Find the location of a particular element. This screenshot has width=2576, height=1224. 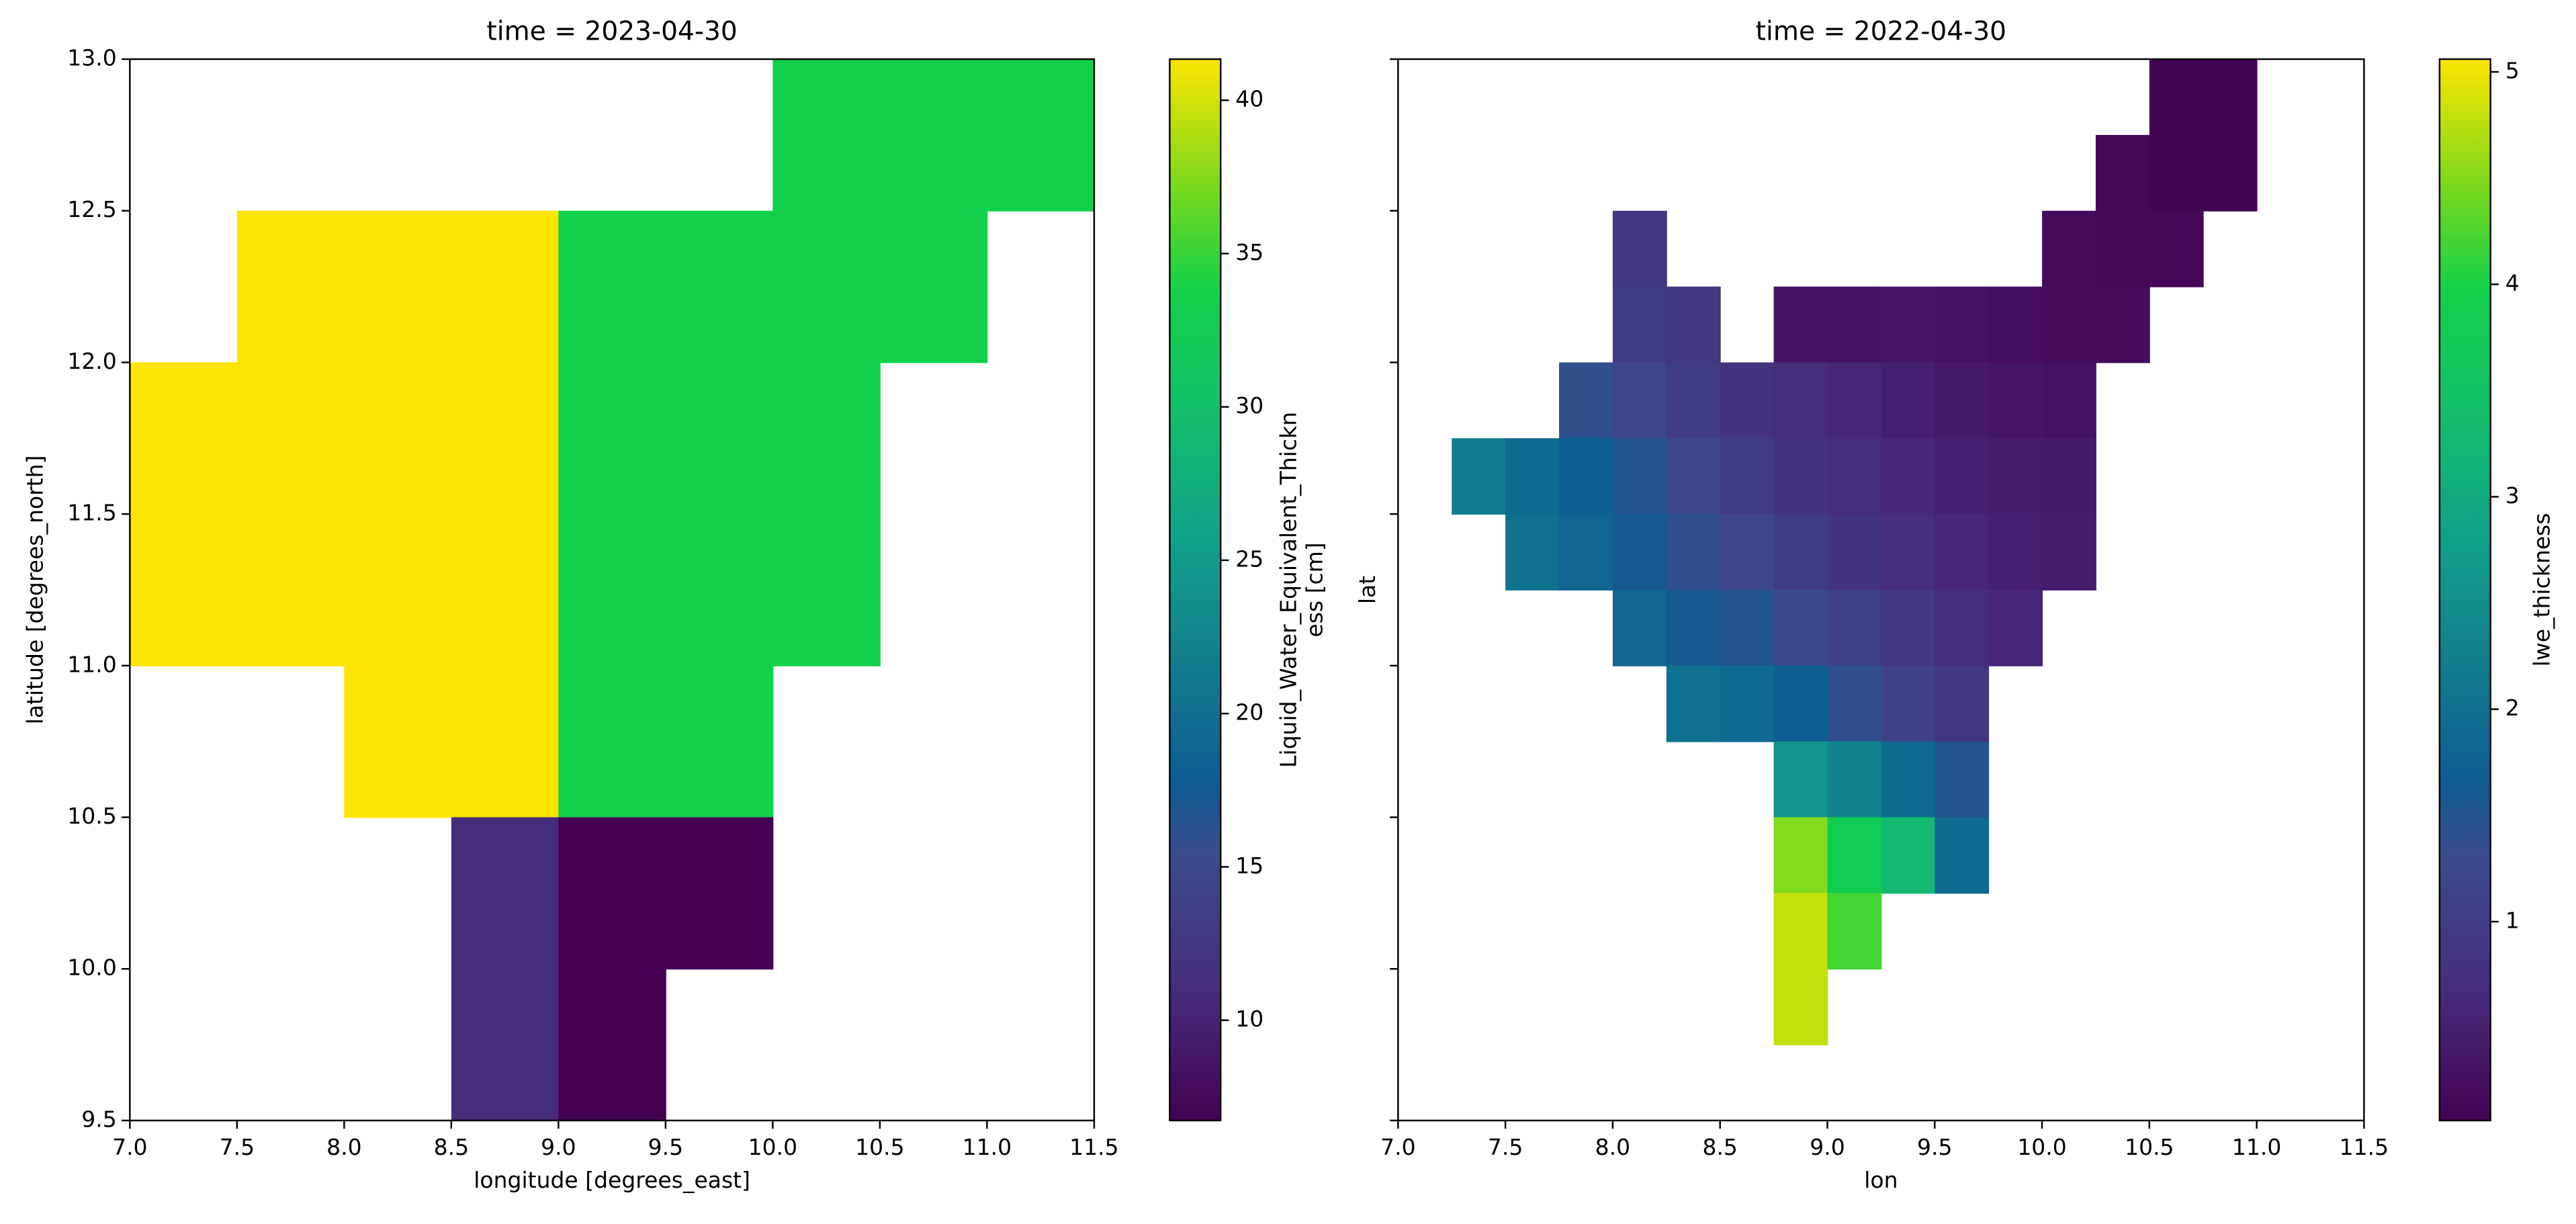

y-tick-label: 9.5 is located at coordinates (98, 1119).